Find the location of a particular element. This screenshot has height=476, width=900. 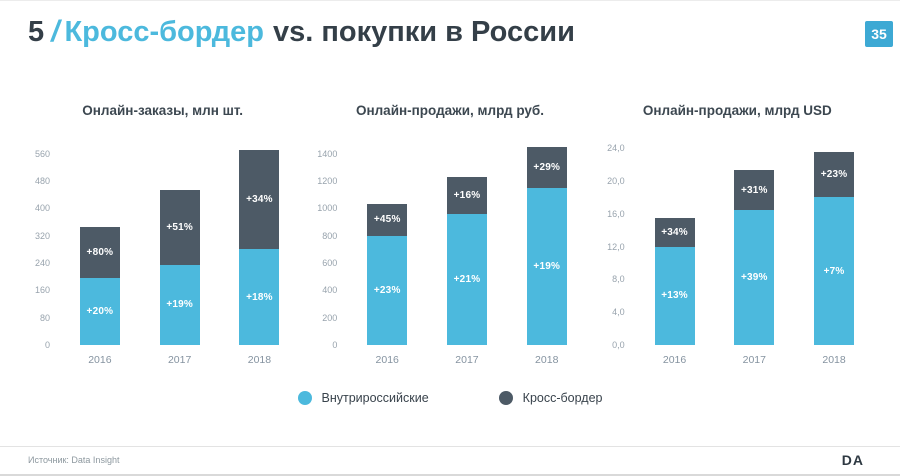

plot-area: +13% +34% 2016 +39% +31% 2017 +7% +23% 2018 is located at coordinates (754, 253).